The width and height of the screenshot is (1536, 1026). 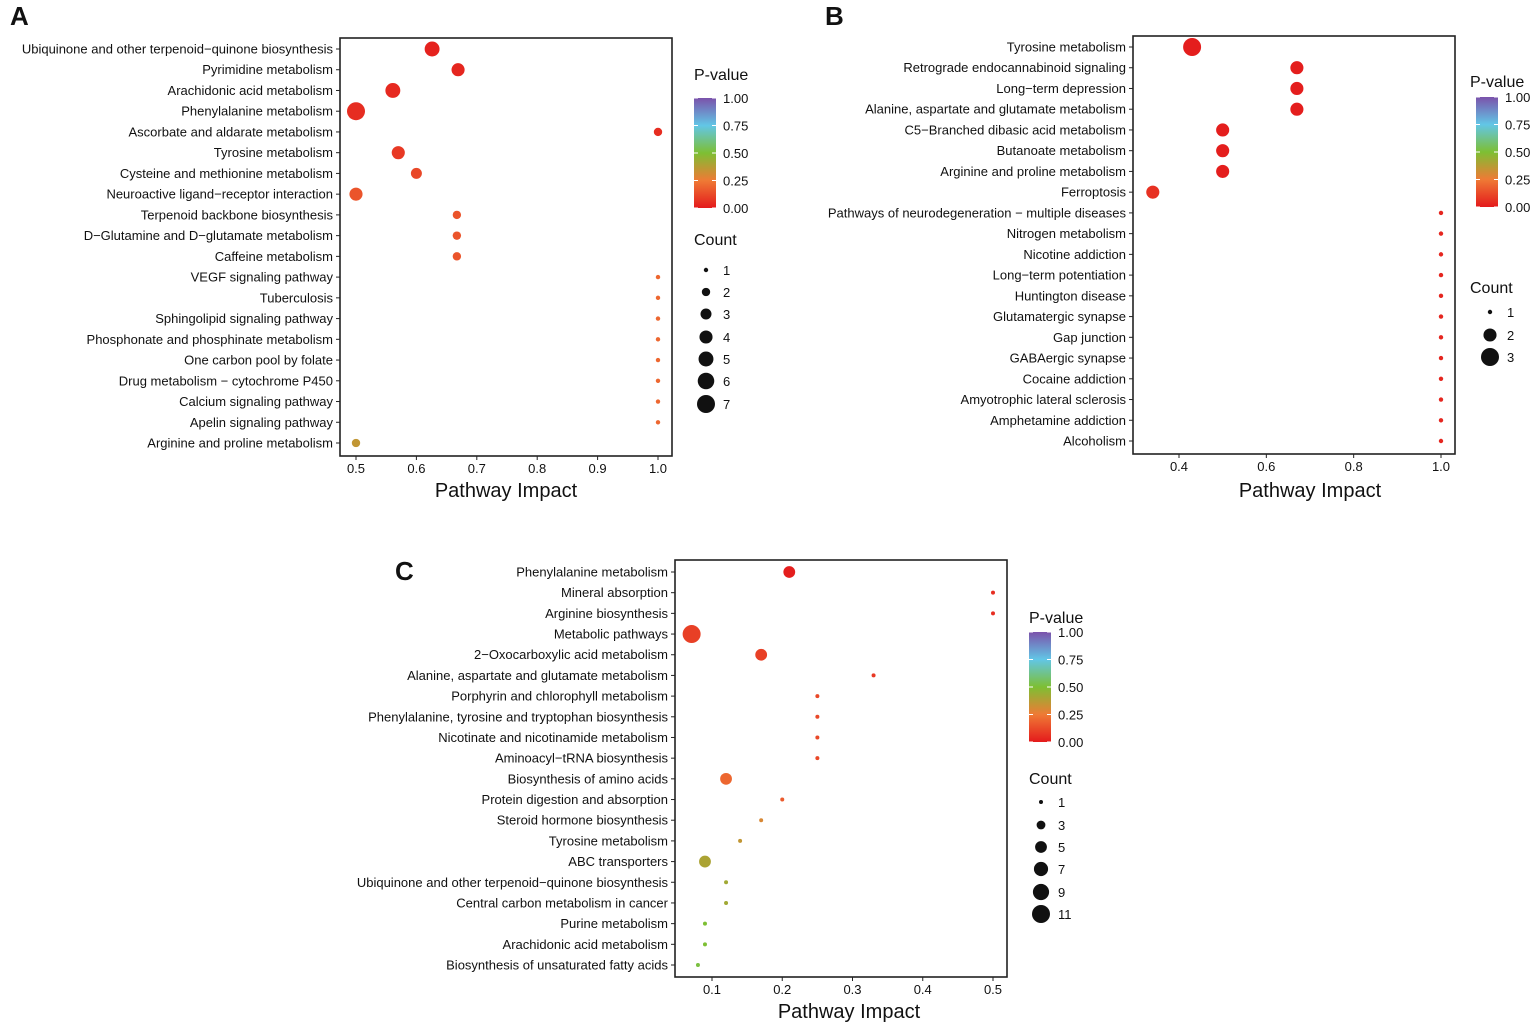 I want to click on y-tick-label: Amyotrophic lateral sclerosis, so click(x=1044, y=399).